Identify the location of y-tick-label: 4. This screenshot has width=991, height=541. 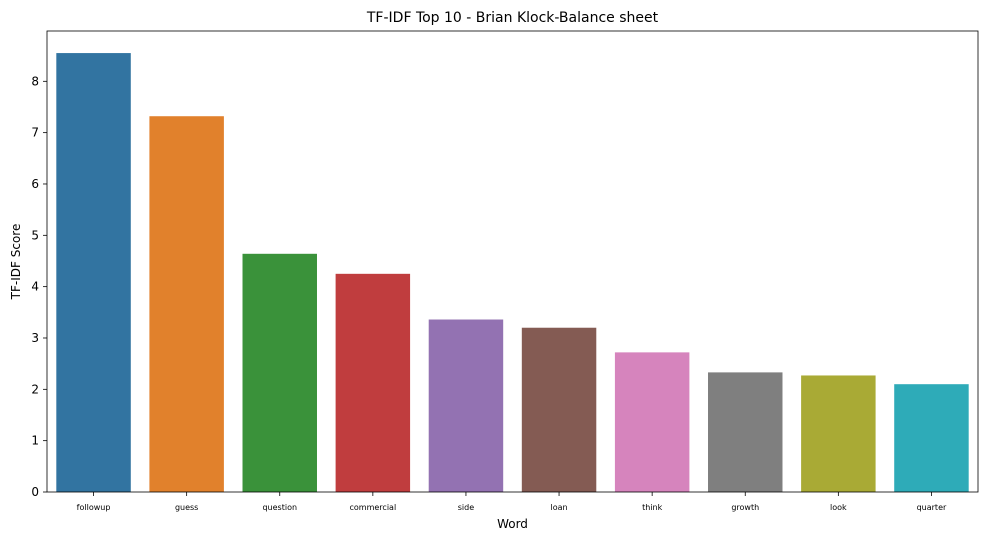
(35, 287).